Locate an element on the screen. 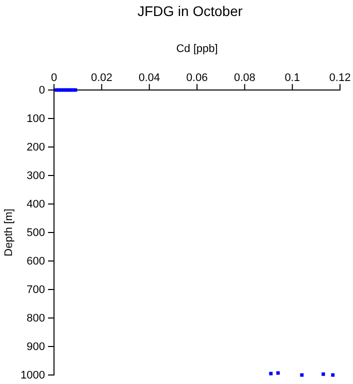 Image resolution: width=353 pixels, height=384 pixels. x-axis-title: Cd [ppb] is located at coordinates (197, 49).